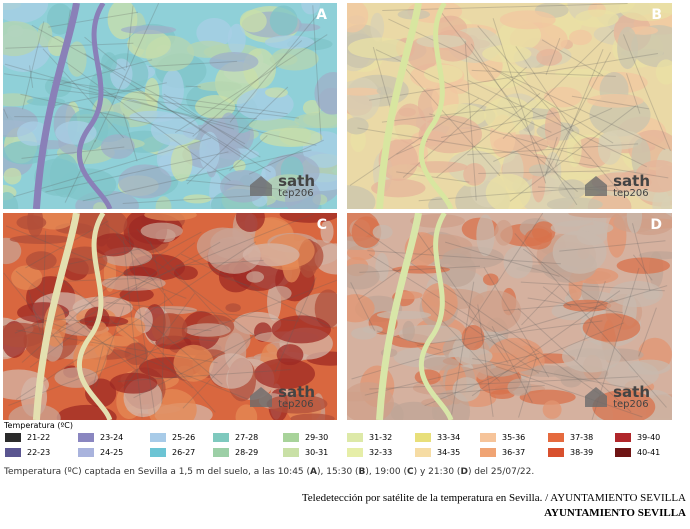 Image resolution: width=690 pixels, height=529 pixels. I want to click on legend-label: 25-26, so click(184, 437).